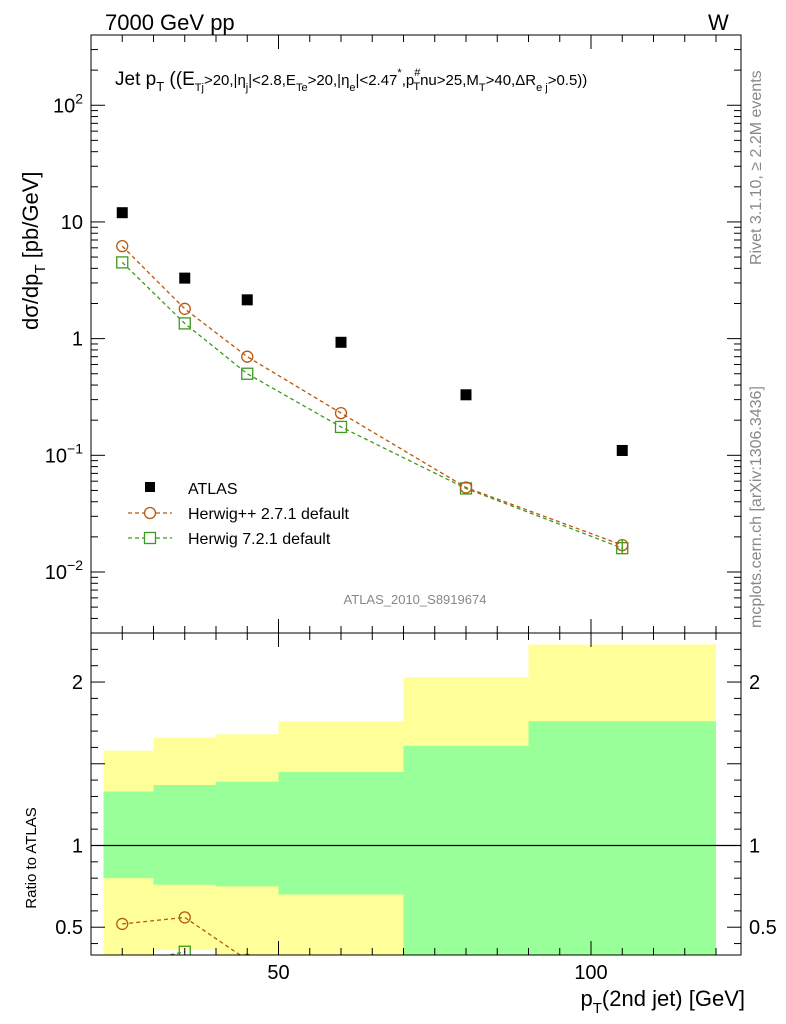 The height and width of the screenshot is (1024, 786). I want to click on y-tick-label: 10, so click(72, 223).